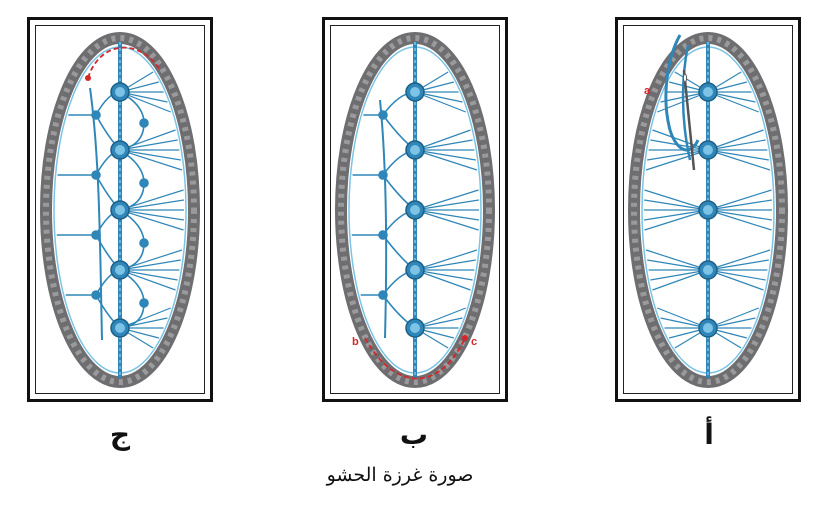 The width and height of the screenshot is (814, 510). I want to click on panel-c-label: ج, so click(120, 434).